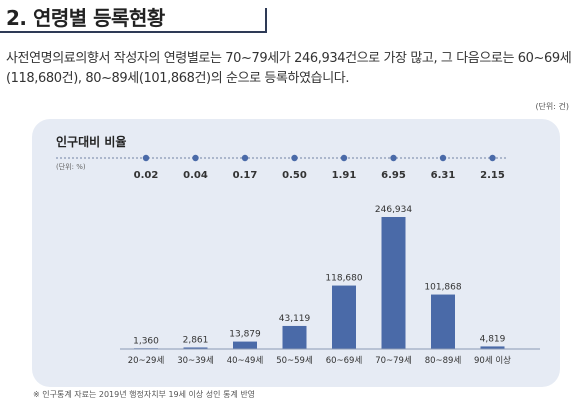 The height and width of the screenshot is (409, 578). Describe the element at coordinates (295, 319) in the screenshot. I see `bar-value-label: 43,119` at that location.